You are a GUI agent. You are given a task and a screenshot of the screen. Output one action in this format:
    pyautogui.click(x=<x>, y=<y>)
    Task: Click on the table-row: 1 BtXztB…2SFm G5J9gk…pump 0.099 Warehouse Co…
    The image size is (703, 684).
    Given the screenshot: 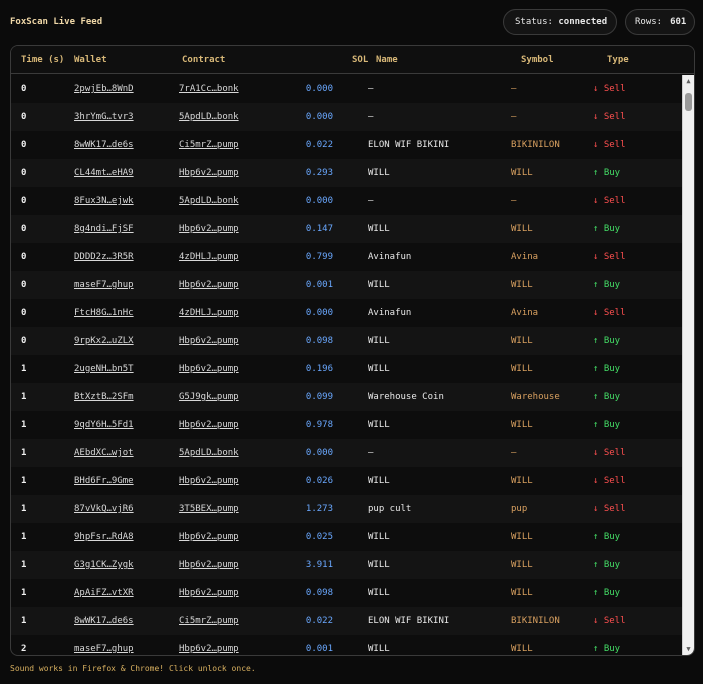 What is the action you would take?
    pyautogui.click(x=346, y=397)
    